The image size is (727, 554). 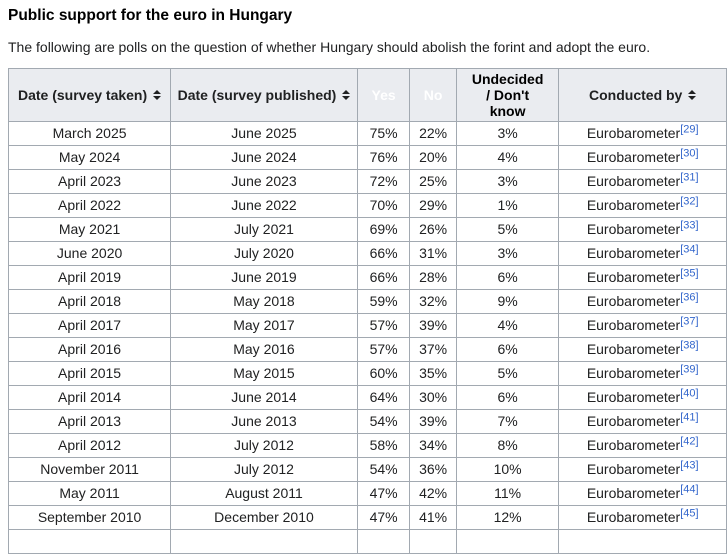 What do you see at coordinates (383, 205) in the screenshot?
I see `cell-yes: 70%` at bounding box center [383, 205].